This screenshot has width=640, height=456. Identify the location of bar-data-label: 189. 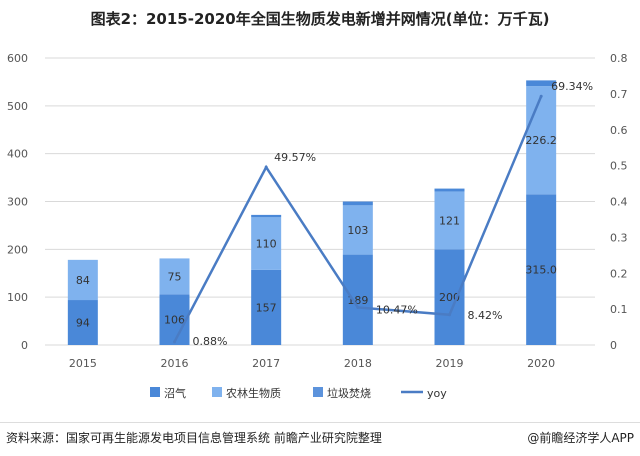
(357, 300).